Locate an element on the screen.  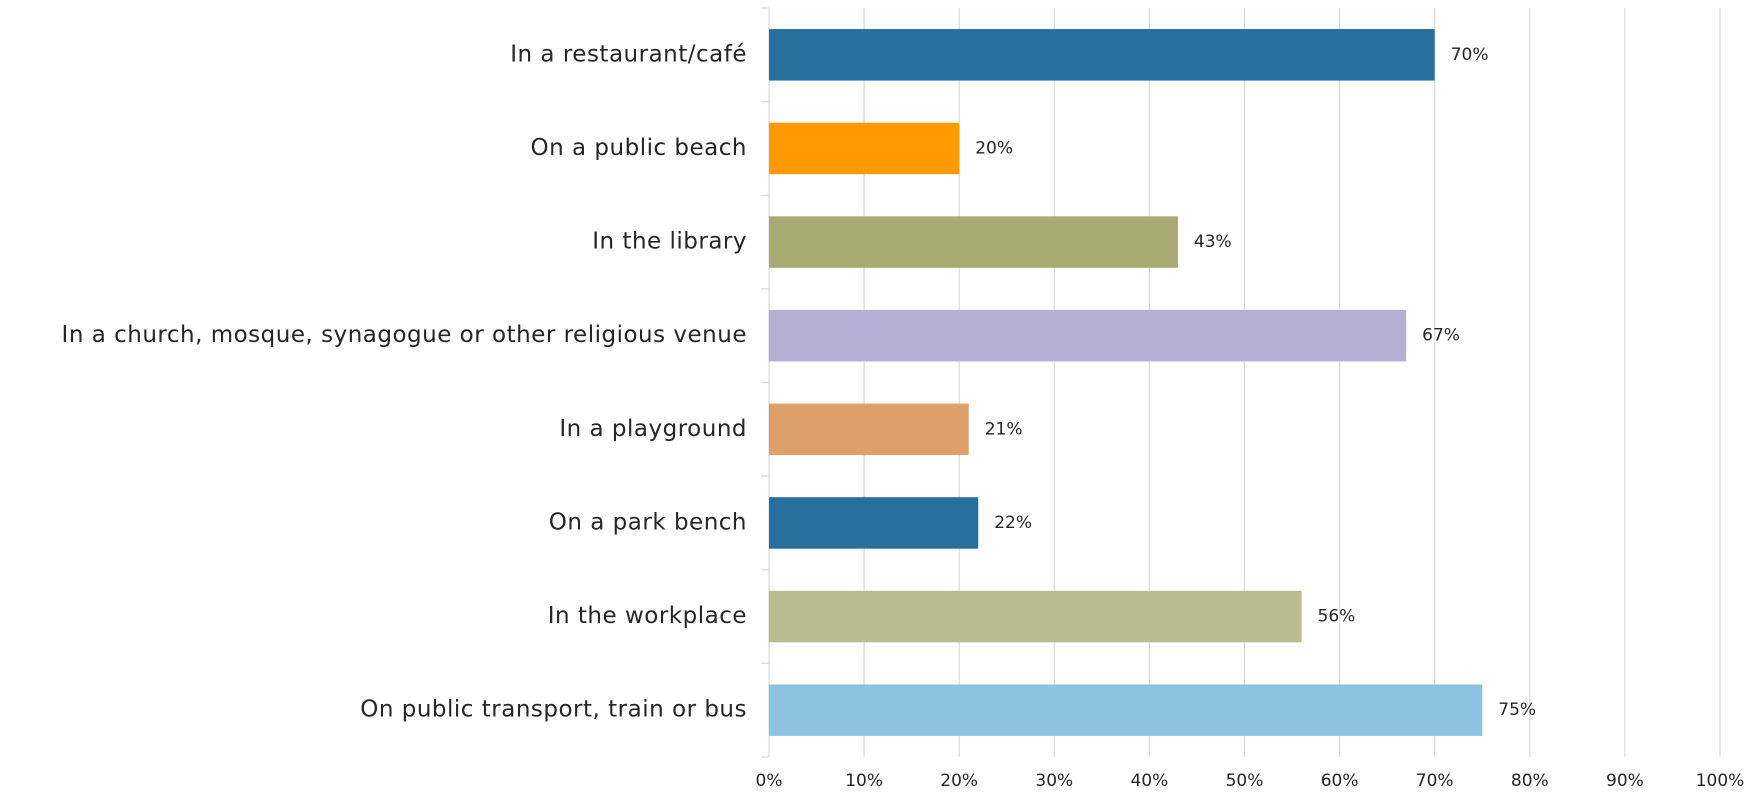
value-label: 75% is located at coordinates (1517, 710).